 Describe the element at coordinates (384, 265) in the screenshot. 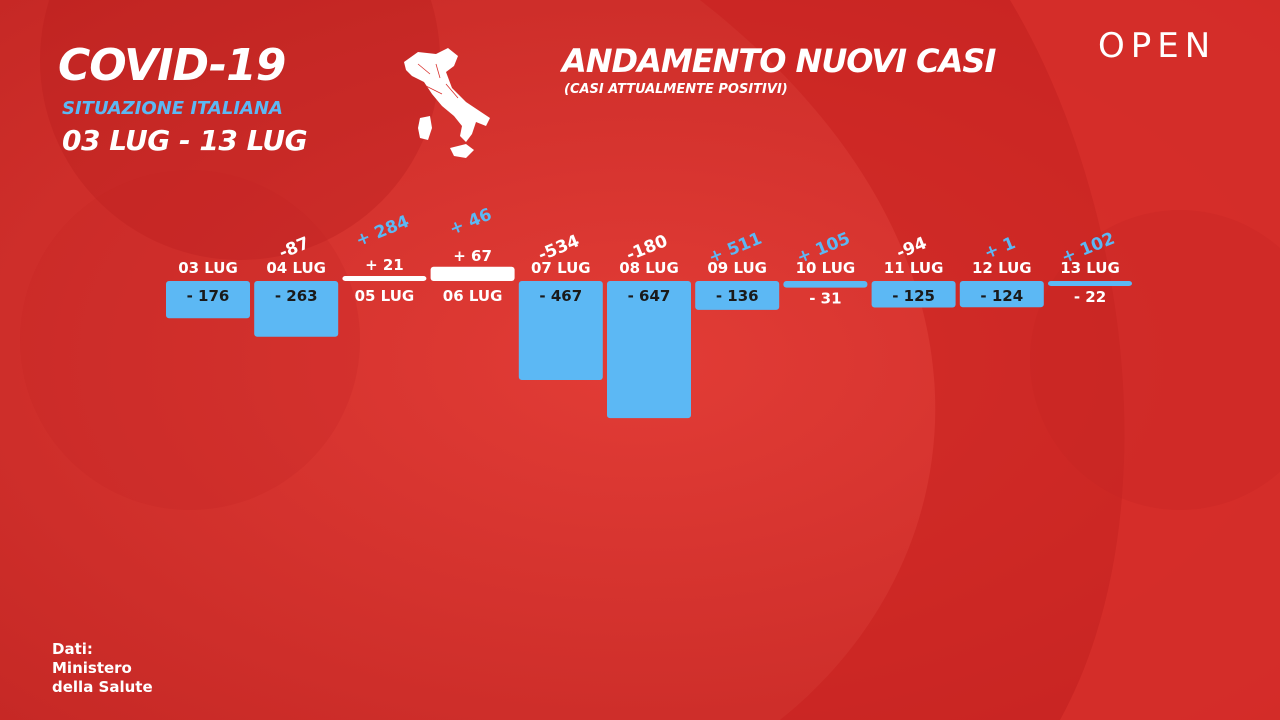

I see `value-label: + 21` at that location.